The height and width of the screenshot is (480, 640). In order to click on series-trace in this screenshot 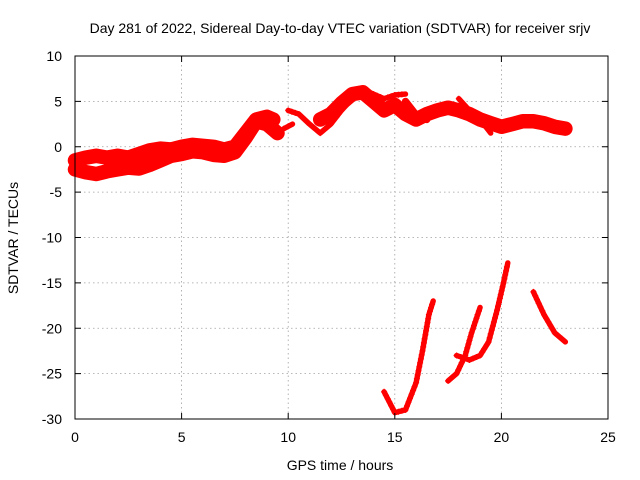, I will do `click(482, 311)`.